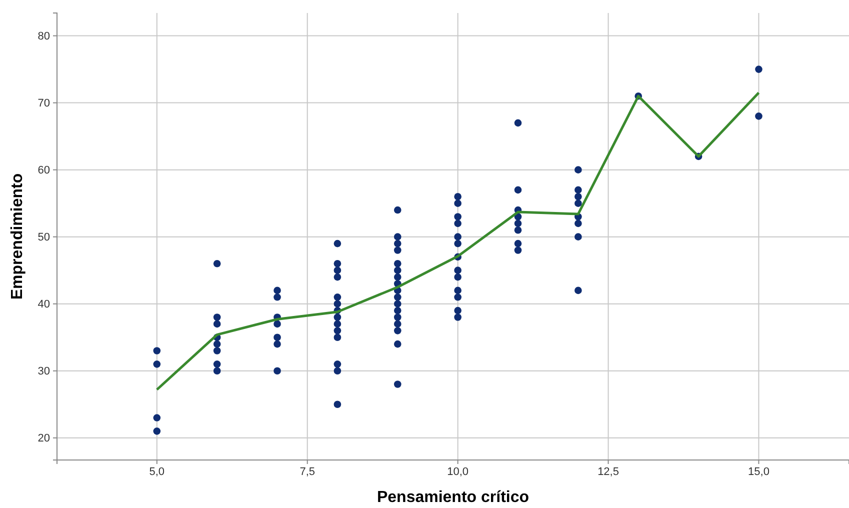  What do you see at coordinates (759, 472) in the screenshot?
I see `x-tick-label: 15,0` at bounding box center [759, 472].